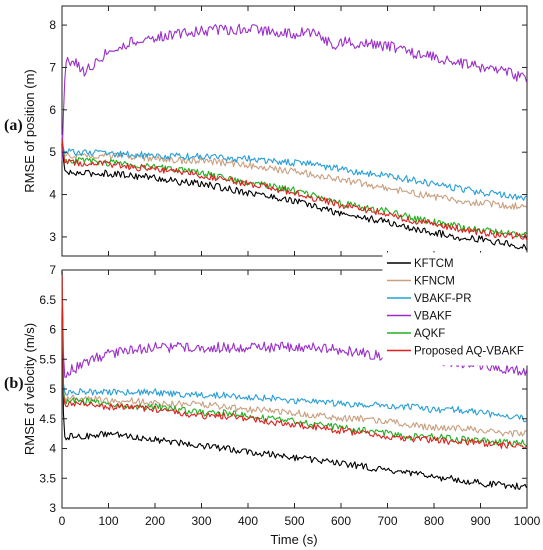 This screenshot has height=550, width=543. What do you see at coordinates (14, 383) in the screenshot?
I see `panel-b-label: (b)` at bounding box center [14, 383].